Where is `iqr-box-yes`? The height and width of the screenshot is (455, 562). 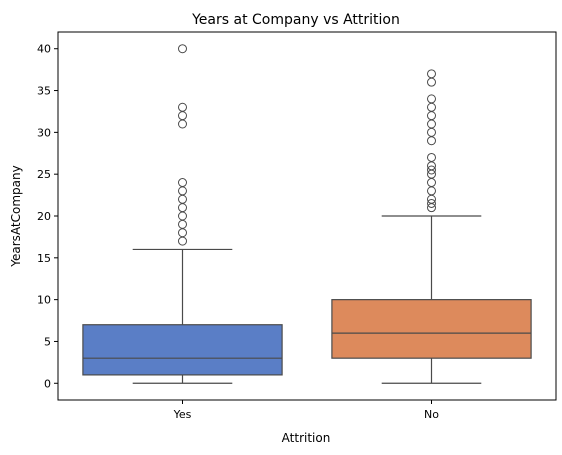
iqr-box-yes is located at coordinates (182, 350).